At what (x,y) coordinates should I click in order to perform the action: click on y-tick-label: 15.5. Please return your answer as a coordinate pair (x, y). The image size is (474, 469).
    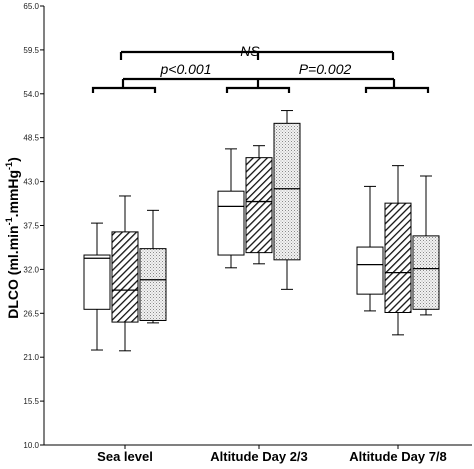
    Looking at the image, I should click on (31, 401).